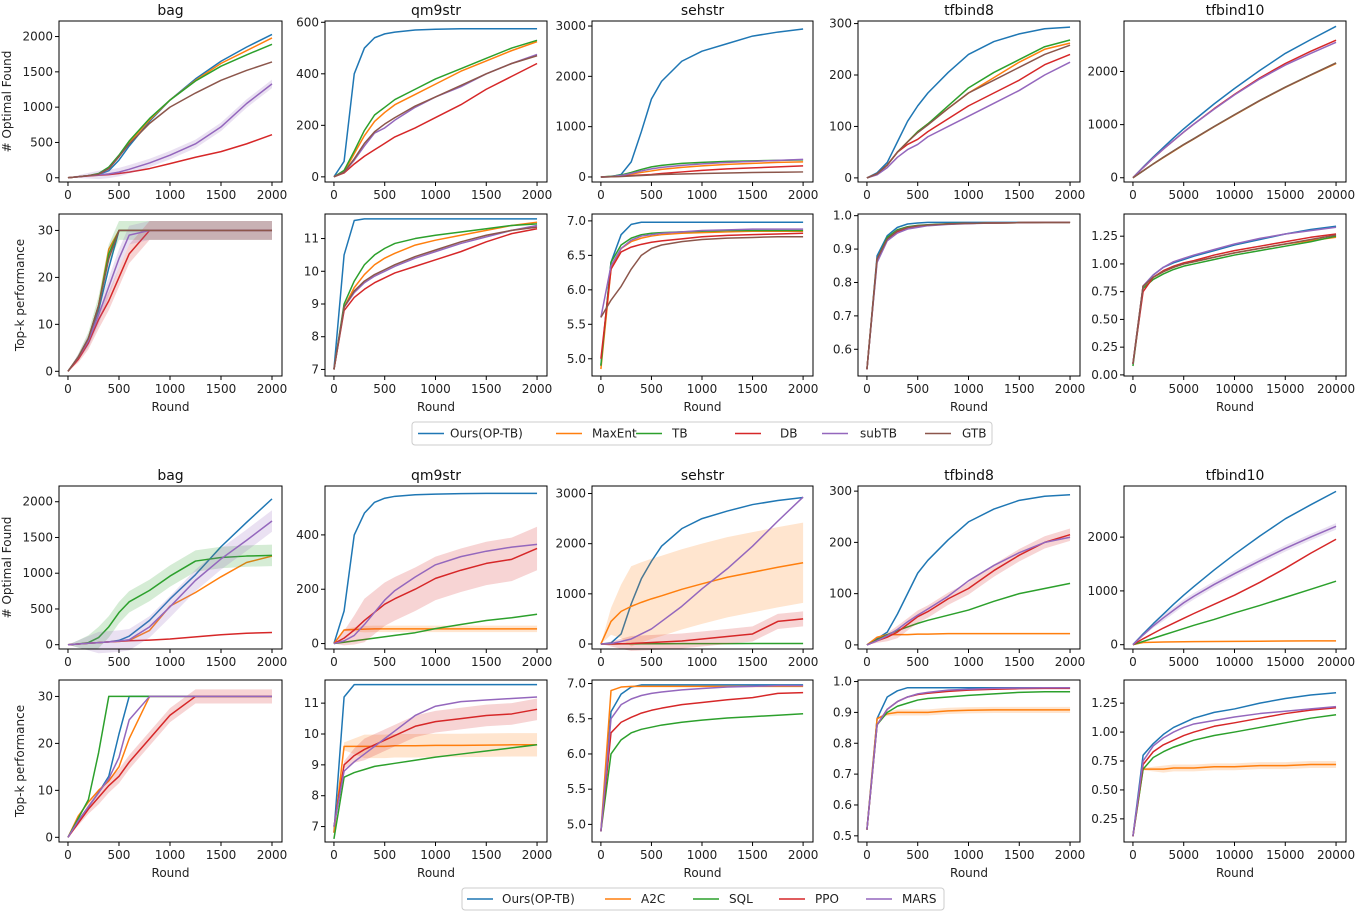  Describe the element at coordinates (576, 754) in the screenshot. I see `y-tick-label: 6.0` at that location.